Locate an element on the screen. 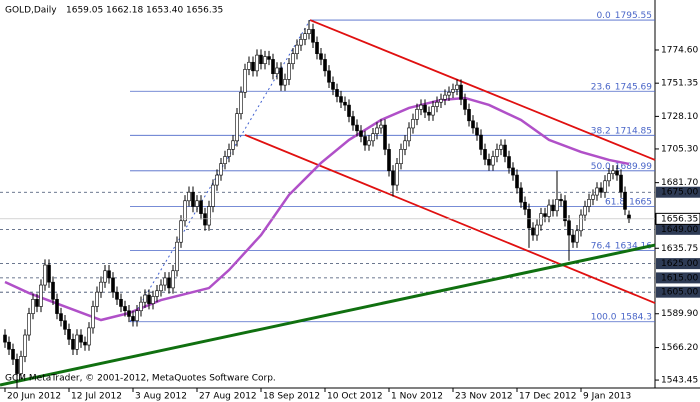 Image resolution: width=700 pixels, height=402 pixels. x-tick-label: 27 Aug 2012 is located at coordinates (228, 397).